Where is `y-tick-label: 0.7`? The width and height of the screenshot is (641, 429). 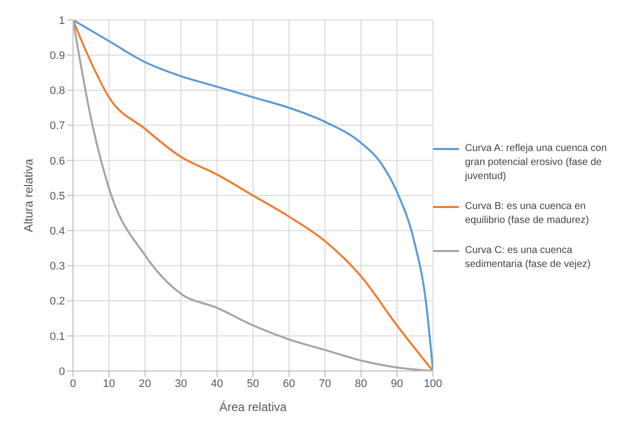 y-tick-label: 0.7 is located at coordinates (57, 126).